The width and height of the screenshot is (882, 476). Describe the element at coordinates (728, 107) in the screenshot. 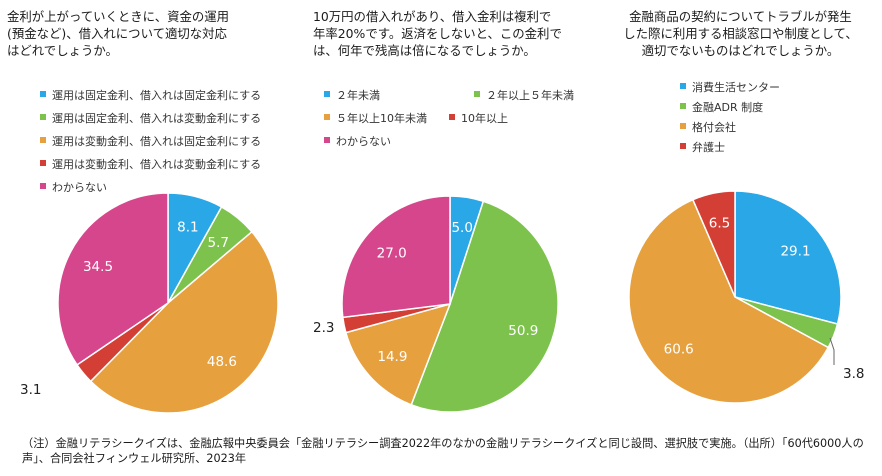

I see `legend-label: 金融ADR 制度` at that location.